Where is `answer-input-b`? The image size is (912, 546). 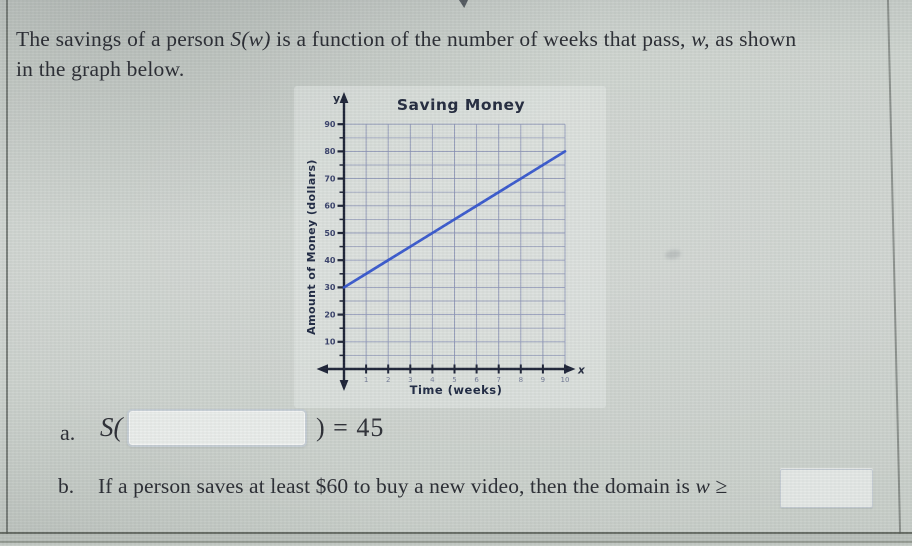 answer-input-b is located at coordinates (826, 488).